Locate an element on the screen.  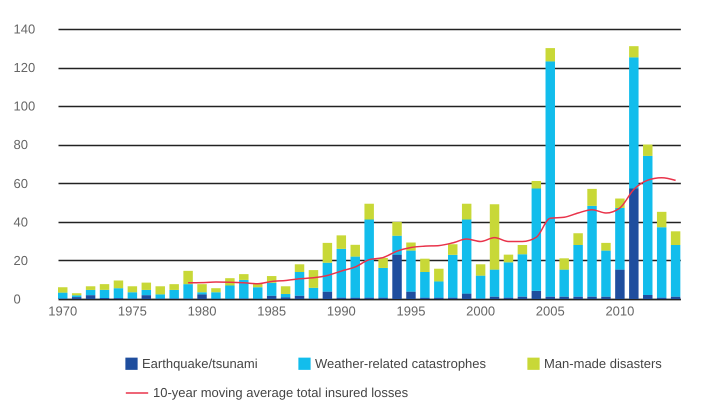
y-tick-label: 80 is located at coordinates (21, 144).